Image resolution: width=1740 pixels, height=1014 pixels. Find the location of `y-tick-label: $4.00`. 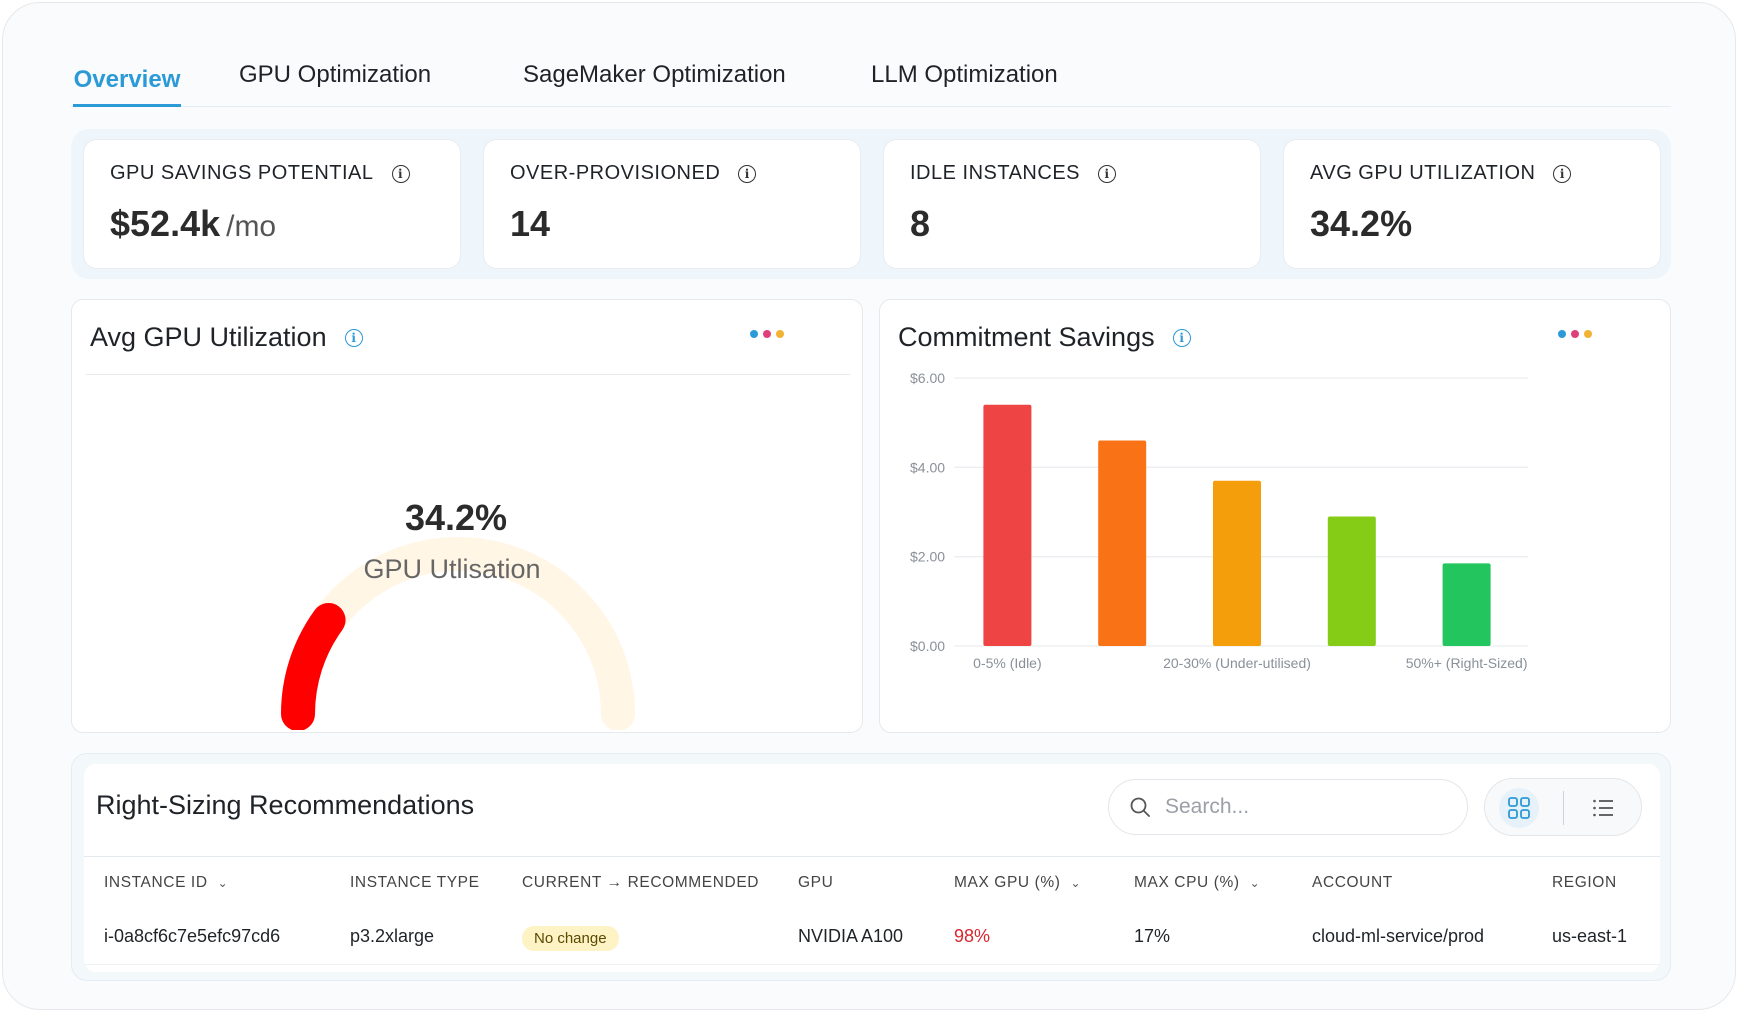

y-tick-label: $4.00 is located at coordinates (927, 467).